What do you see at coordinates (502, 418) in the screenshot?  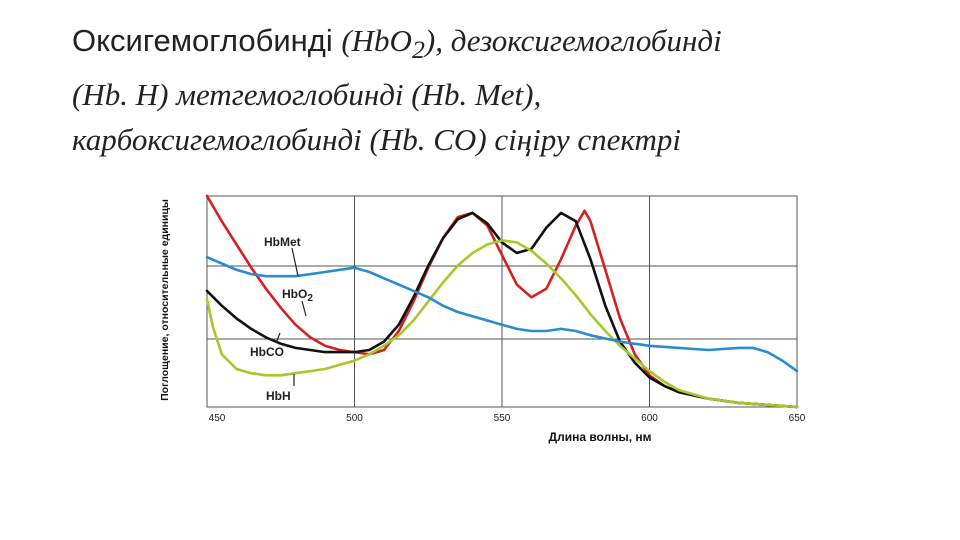 I see `x-tick-550: 550` at bounding box center [502, 418].